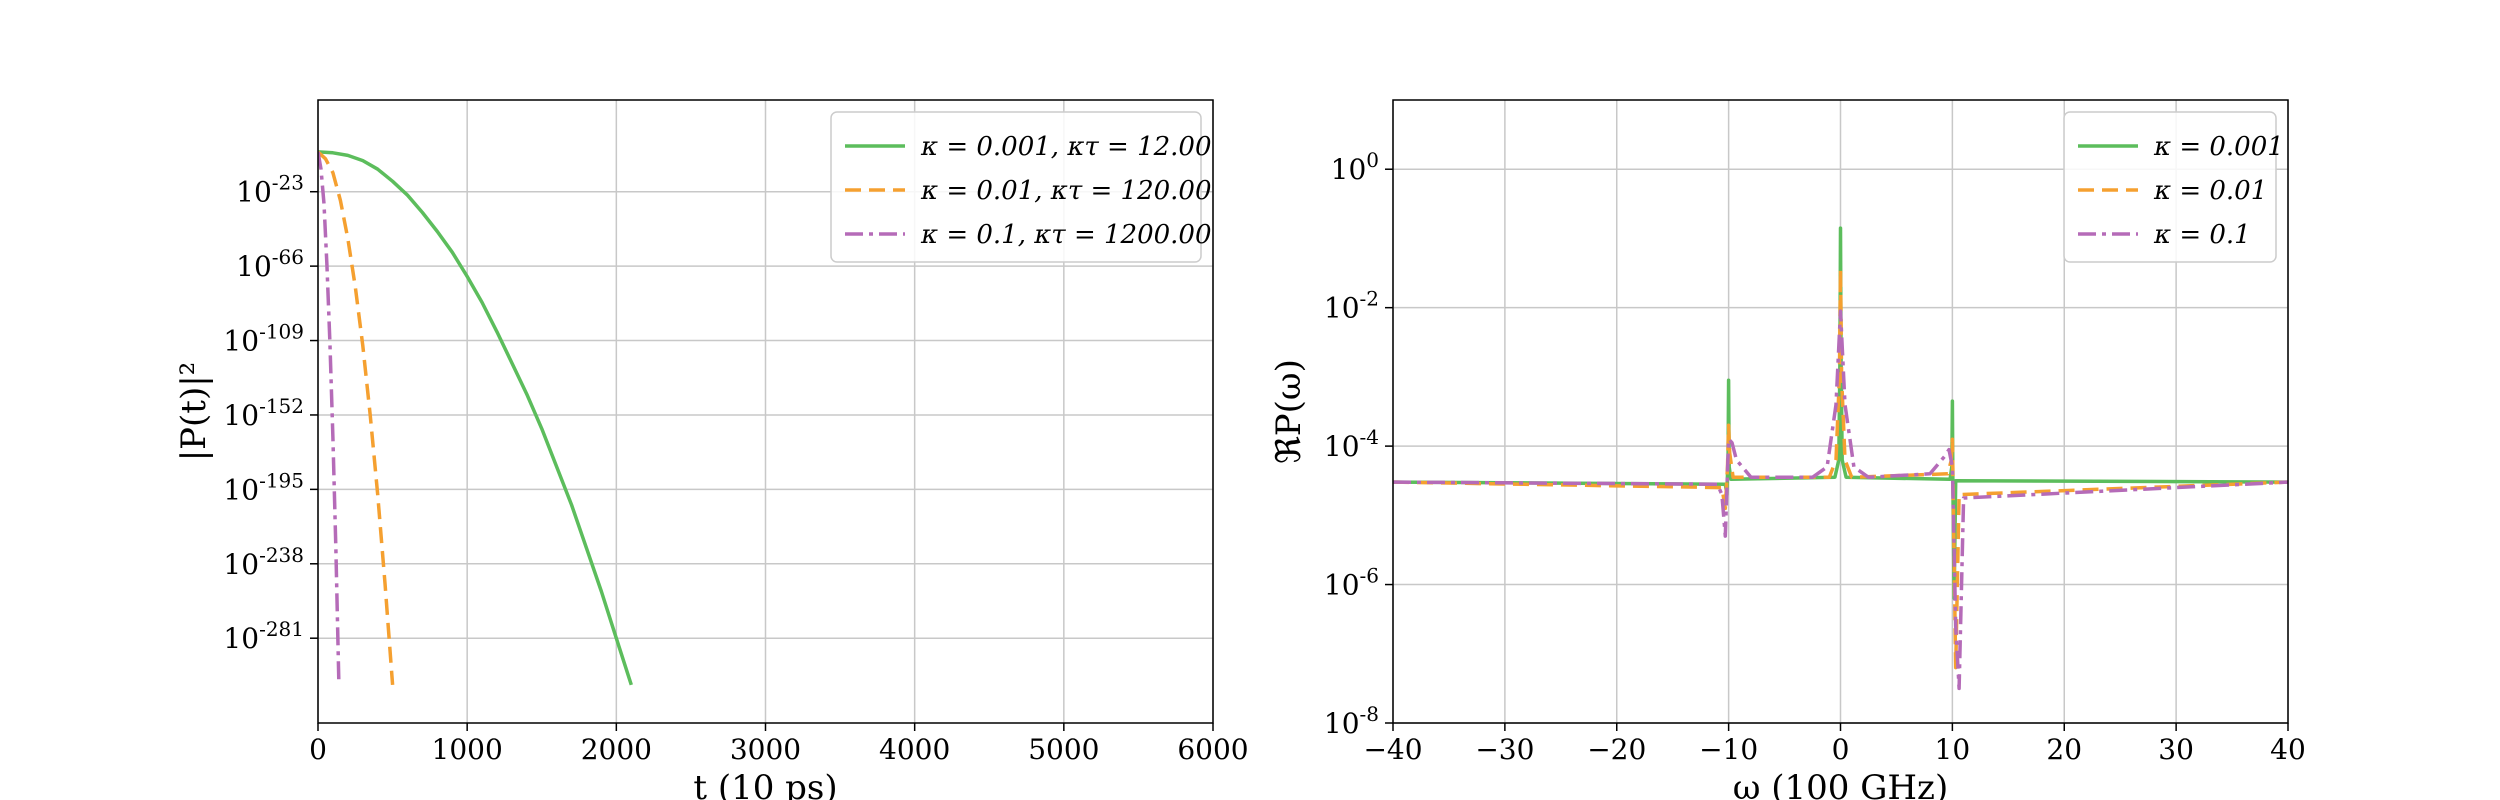 This screenshot has width=2500, height=800. What do you see at coordinates (1392, 749) in the screenshot?
I see `x-tick-label: −40` at bounding box center [1392, 749].